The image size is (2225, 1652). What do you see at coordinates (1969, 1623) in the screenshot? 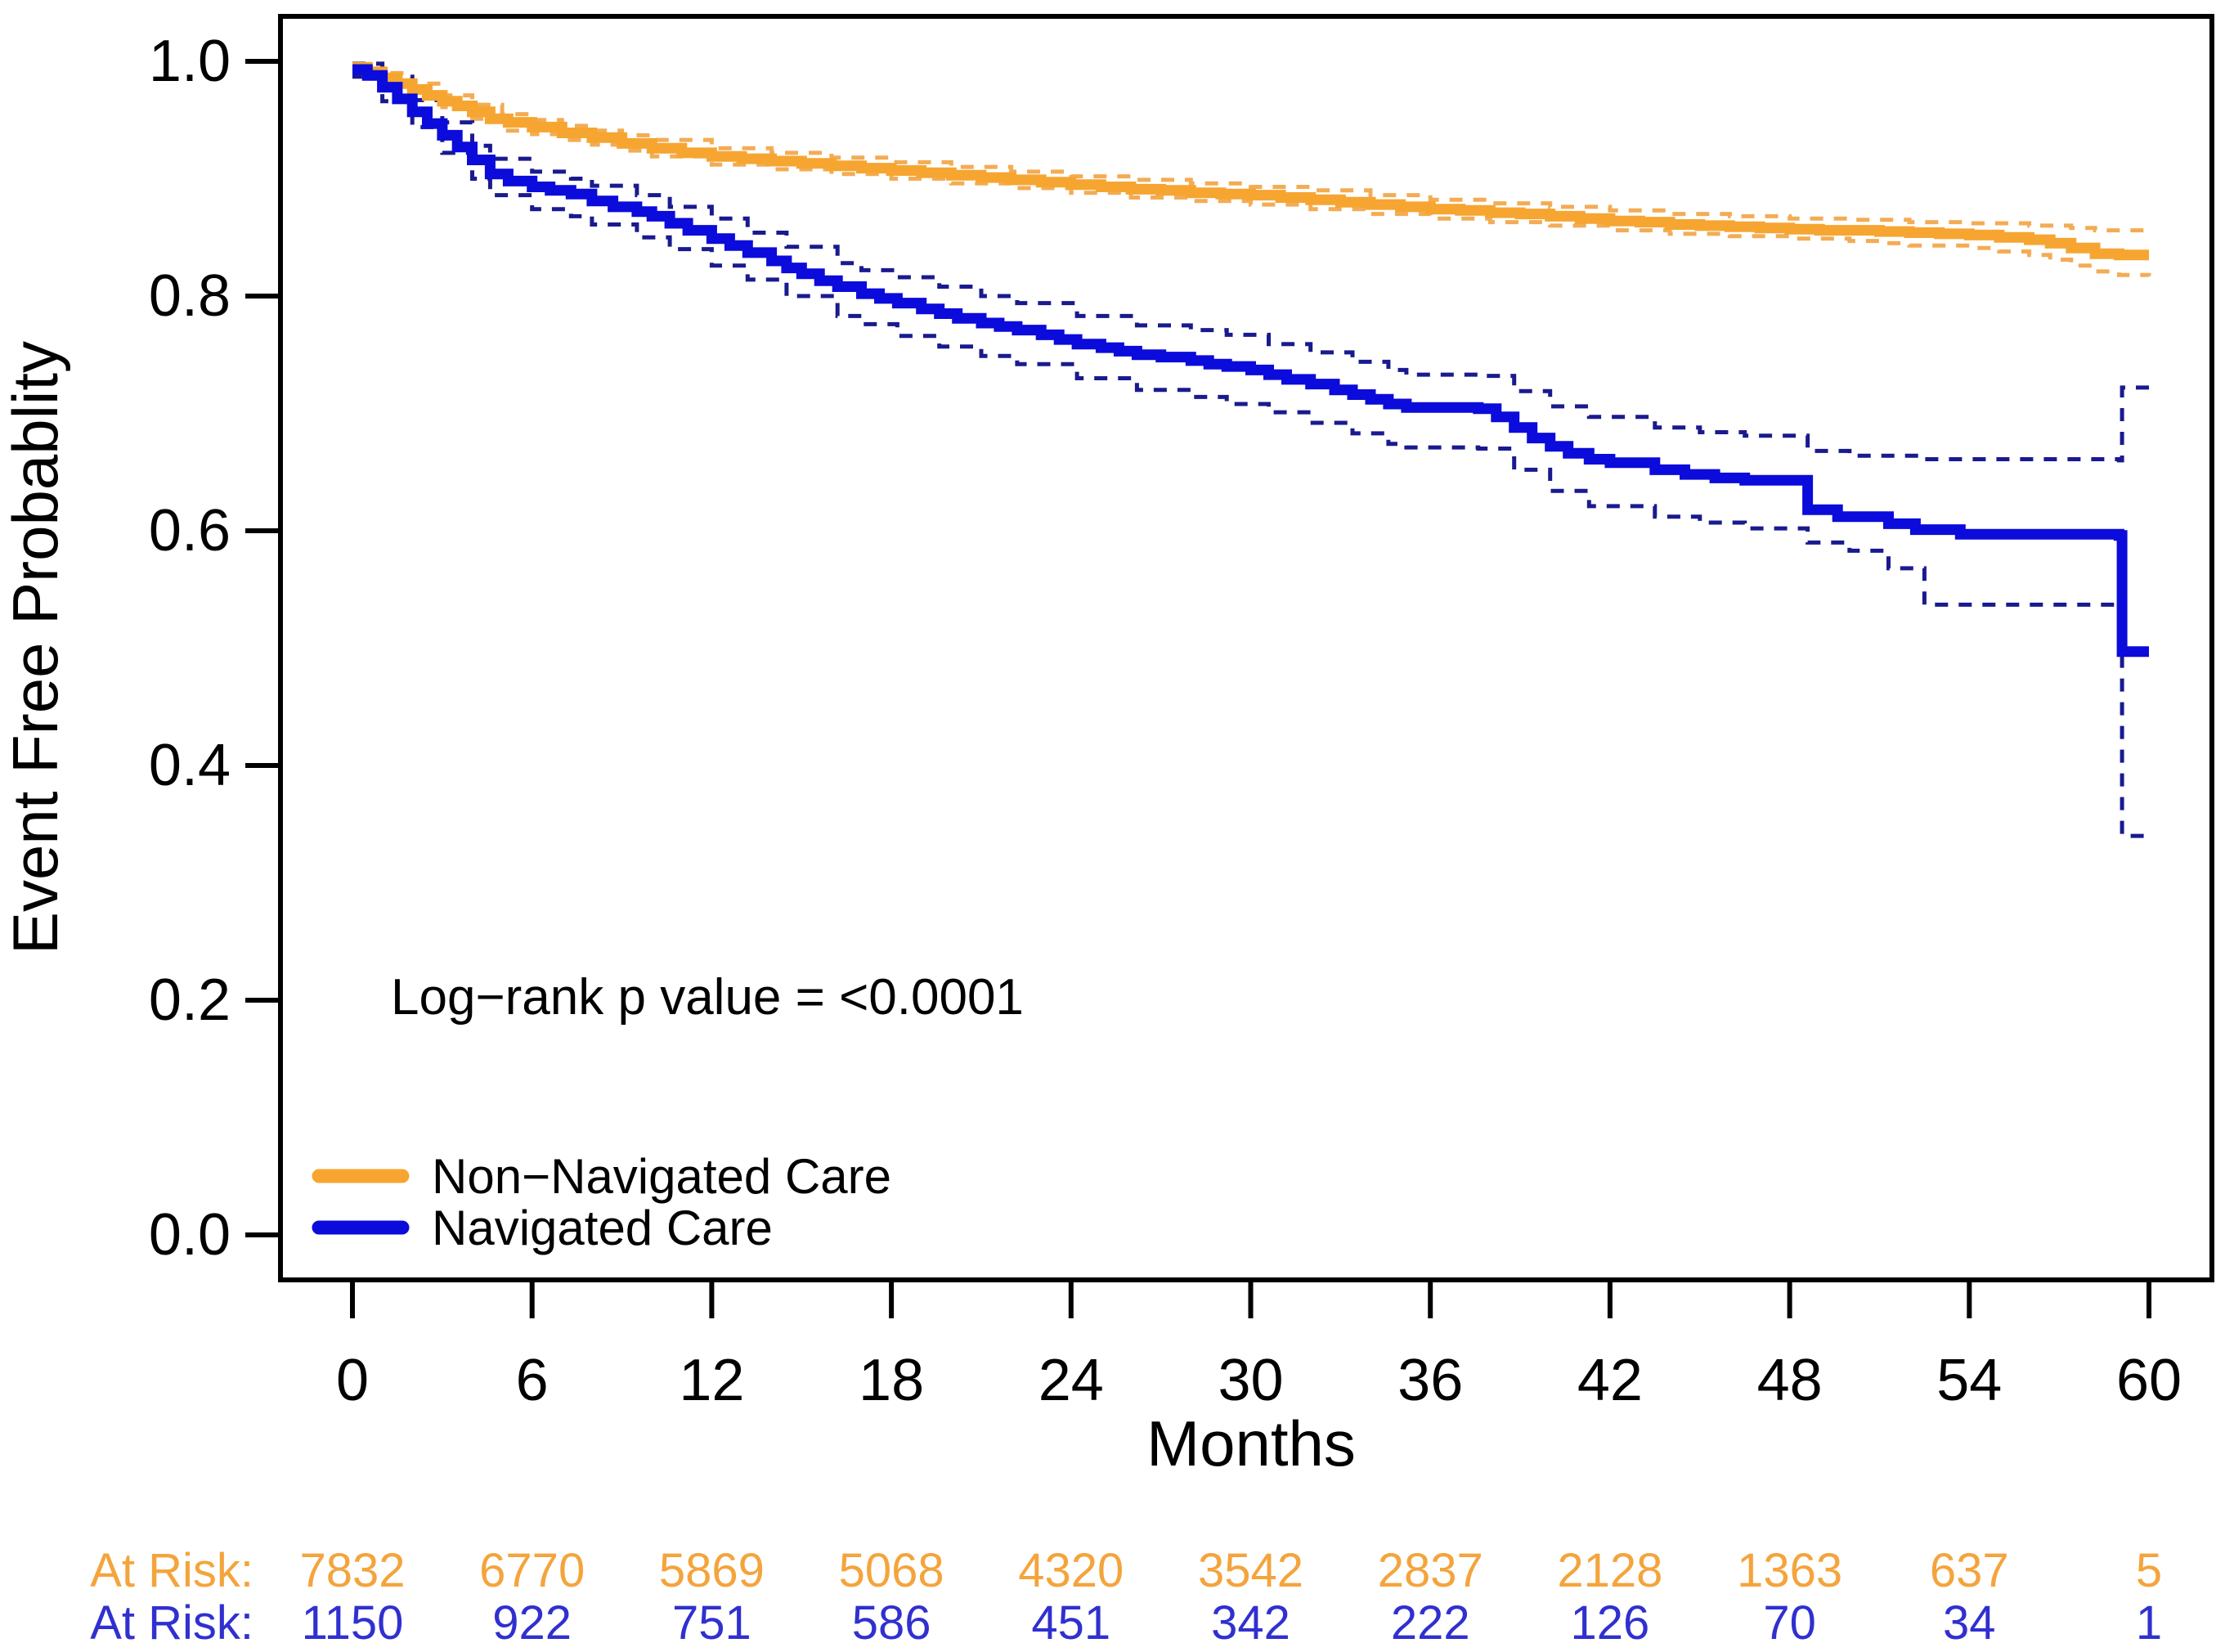
I see `at-risk-value: 34` at bounding box center [1969, 1623].